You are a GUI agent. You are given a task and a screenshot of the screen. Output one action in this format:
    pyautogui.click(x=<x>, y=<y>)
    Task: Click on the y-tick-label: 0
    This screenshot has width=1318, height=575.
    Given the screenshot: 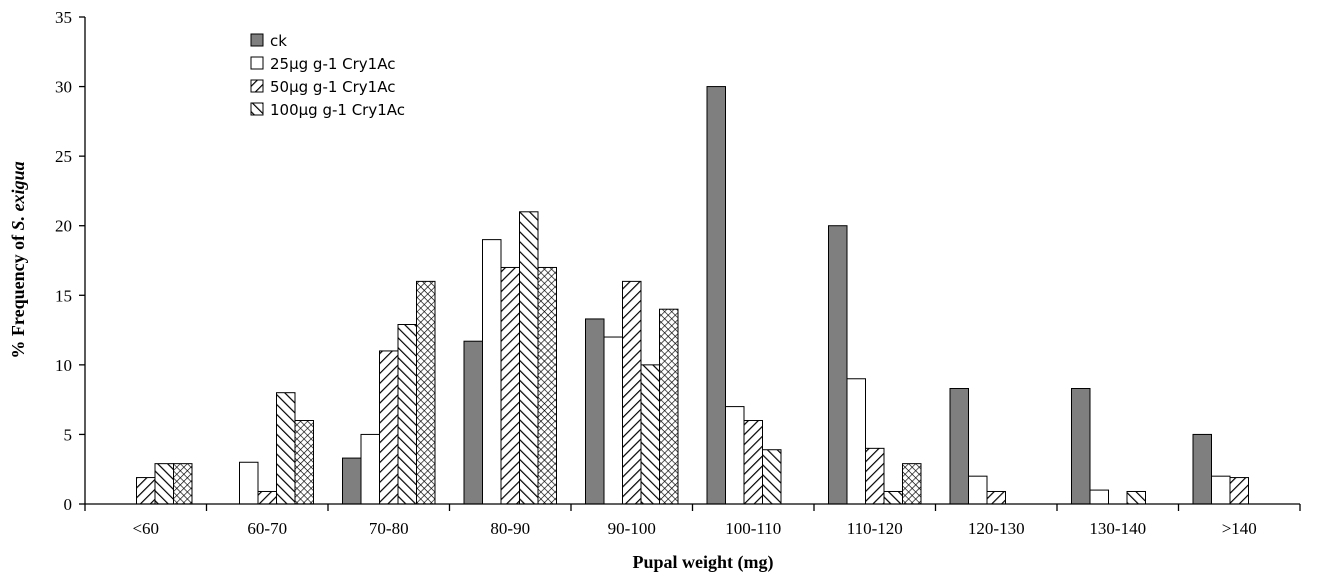 What is the action you would take?
    pyautogui.click(x=68, y=504)
    